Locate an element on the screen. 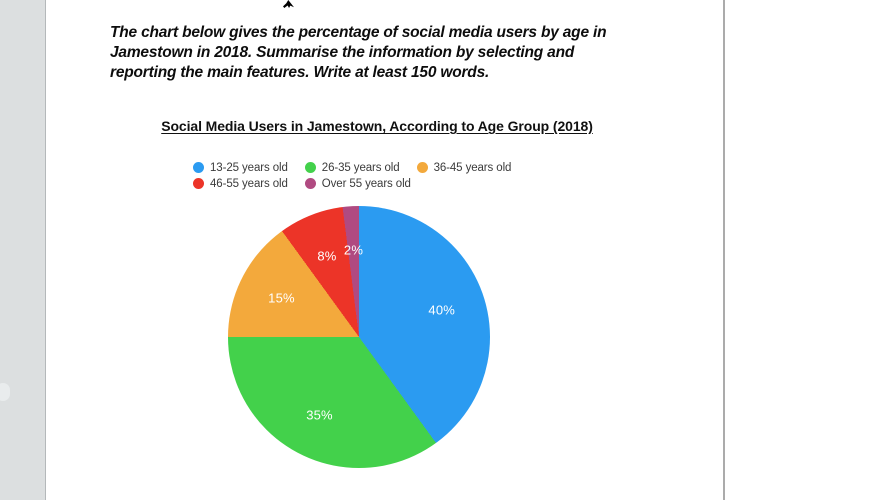  pie-slice-label: 40% is located at coordinates (442, 310).